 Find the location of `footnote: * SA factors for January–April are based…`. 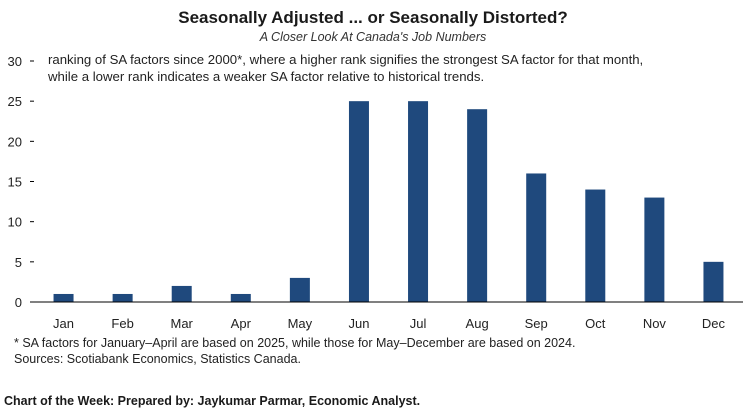

footnote: * SA factors for January–April are based… is located at coordinates (295, 343).